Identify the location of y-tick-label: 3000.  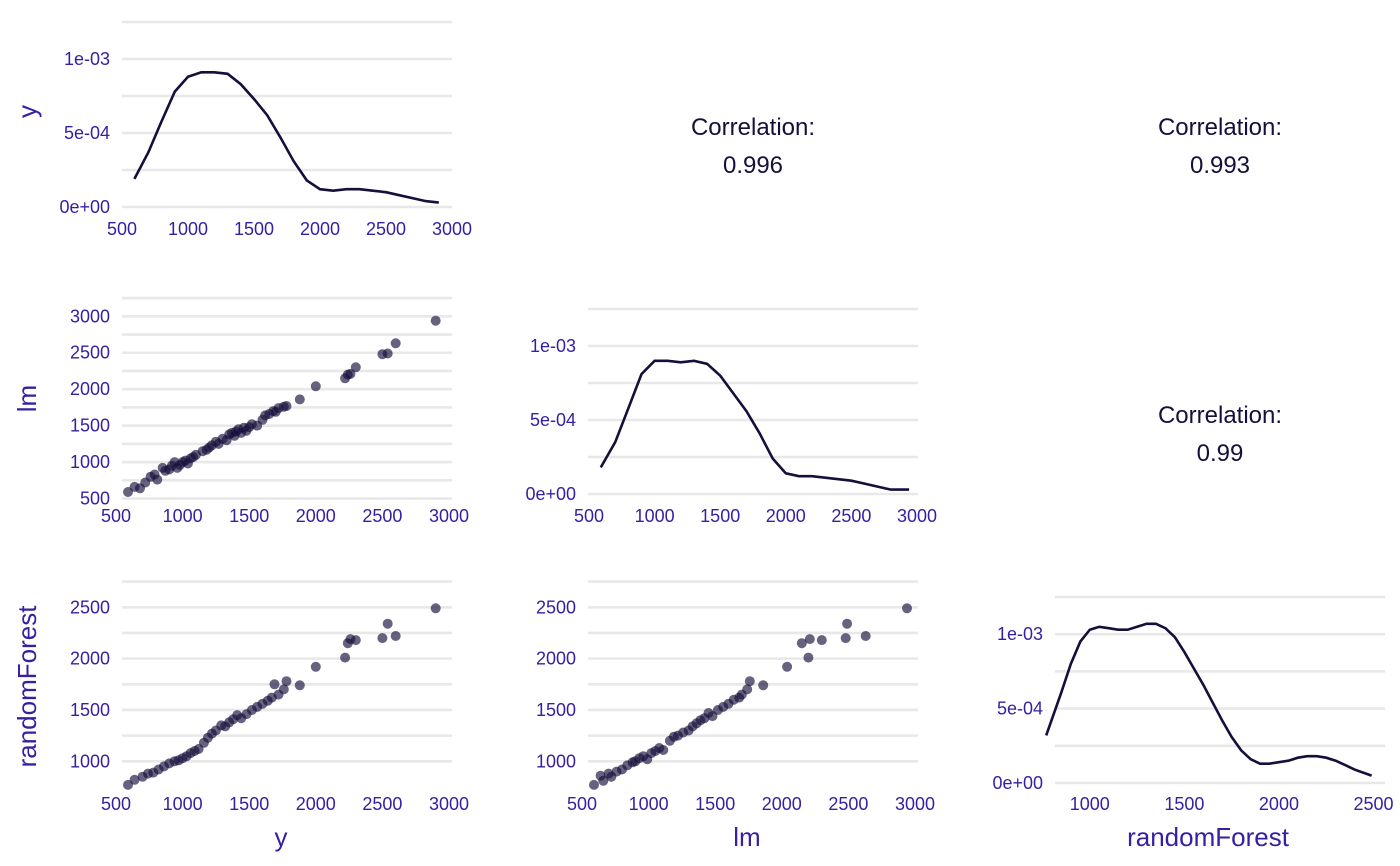
(90, 316).